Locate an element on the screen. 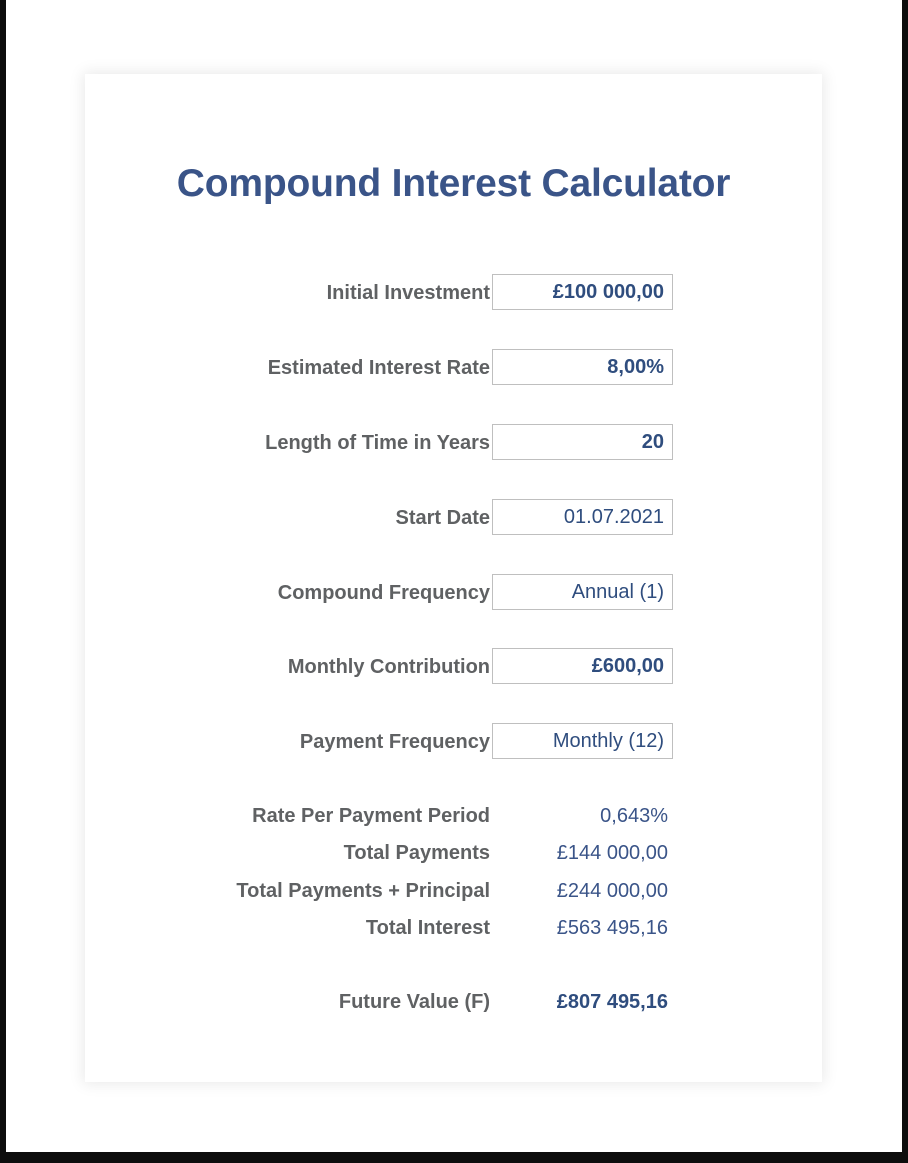 This screenshot has width=908, height=1163. field-start-date: 01.07.2021 is located at coordinates (582, 517).